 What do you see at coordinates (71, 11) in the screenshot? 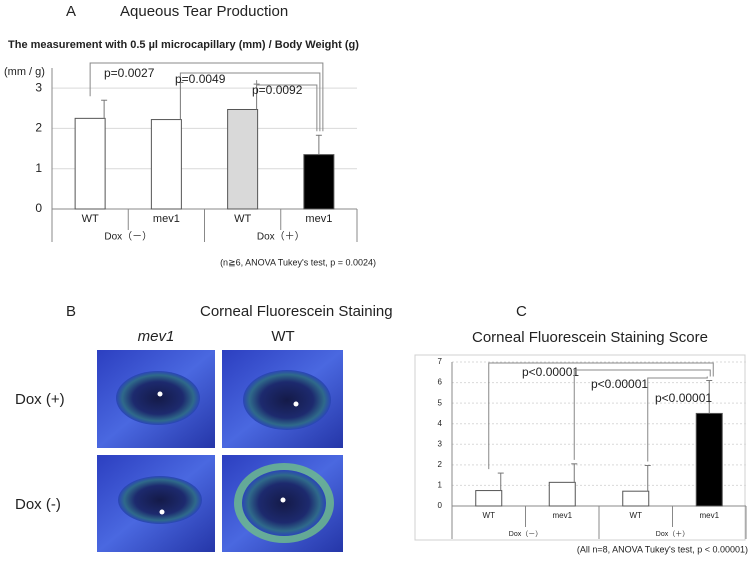
I see `panel-label: A` at bounding box center [71, 11].